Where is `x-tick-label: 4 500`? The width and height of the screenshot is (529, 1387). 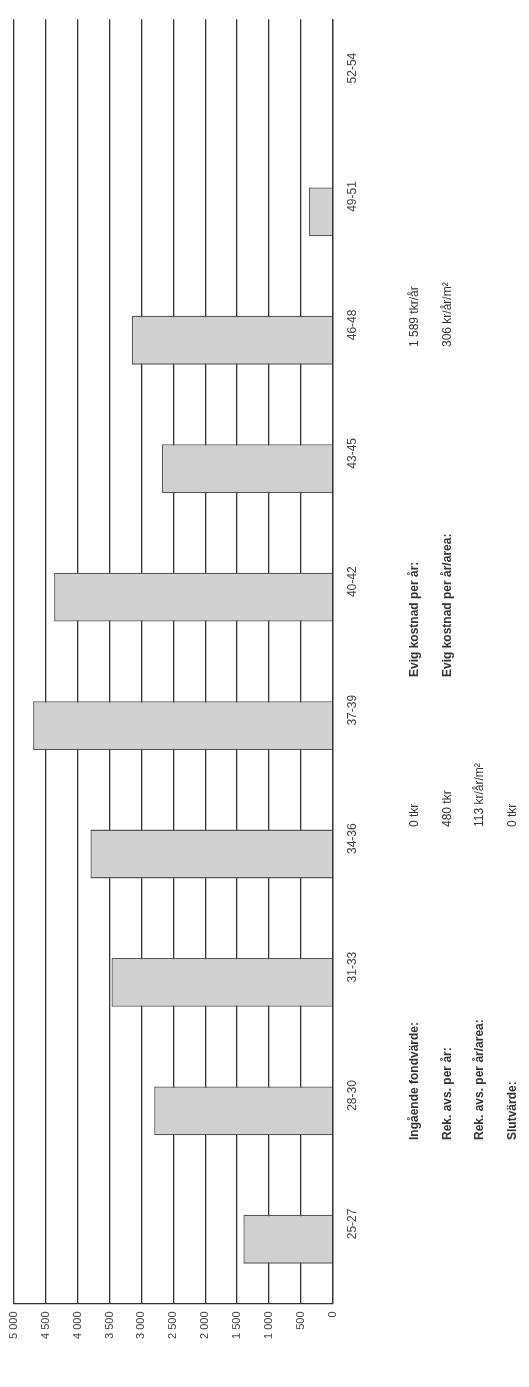 x-tick-label: 4 500 is located at coordinates (44, 1325).